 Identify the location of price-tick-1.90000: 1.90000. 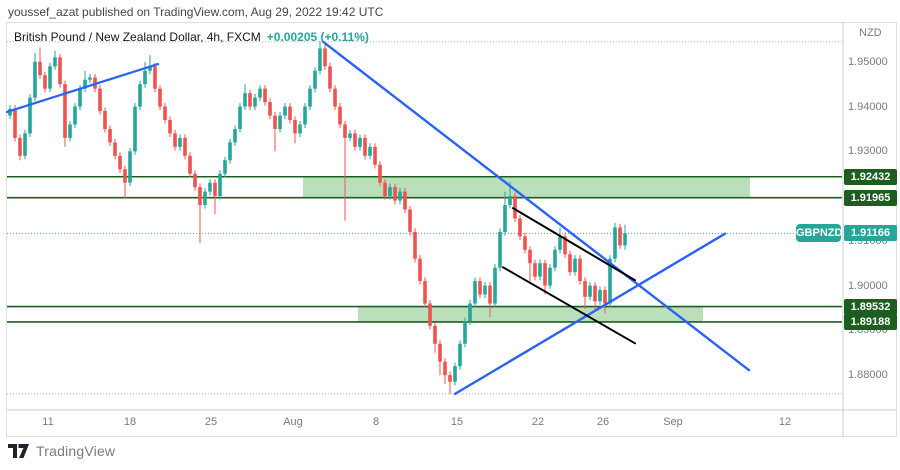
(868, 285).